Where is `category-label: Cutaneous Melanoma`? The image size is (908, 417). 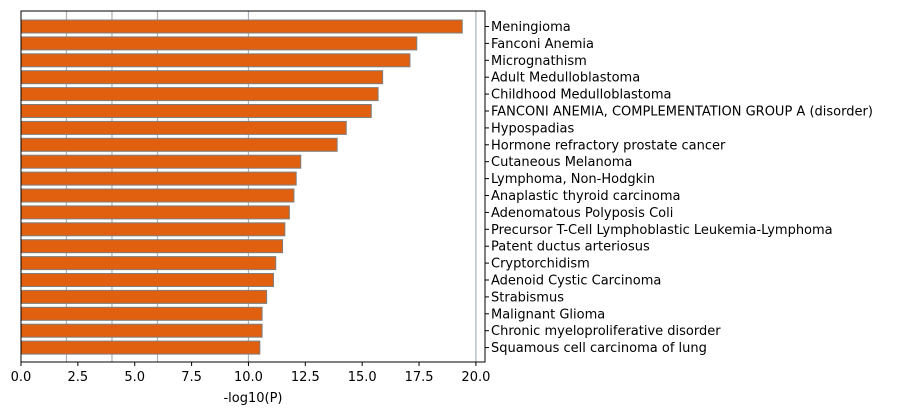
category-label: Cutaneous Melanoma is located at coordinates (561, 162).